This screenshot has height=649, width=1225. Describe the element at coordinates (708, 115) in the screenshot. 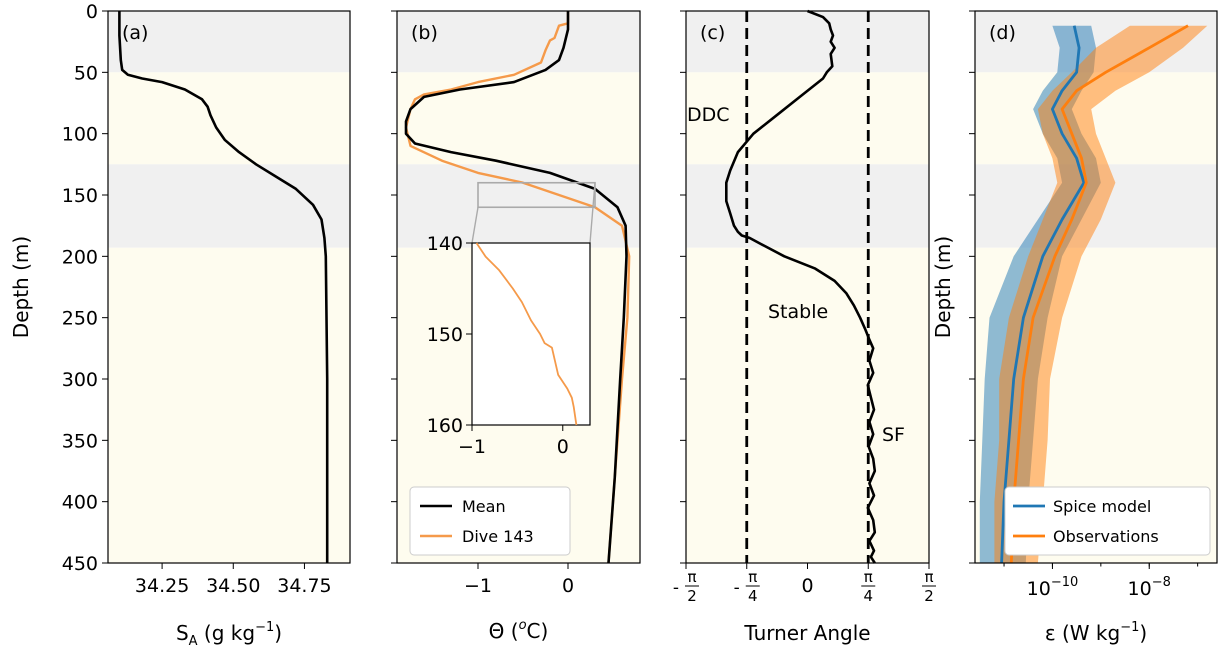

I see `annotation-ddc: DDC` at that location.